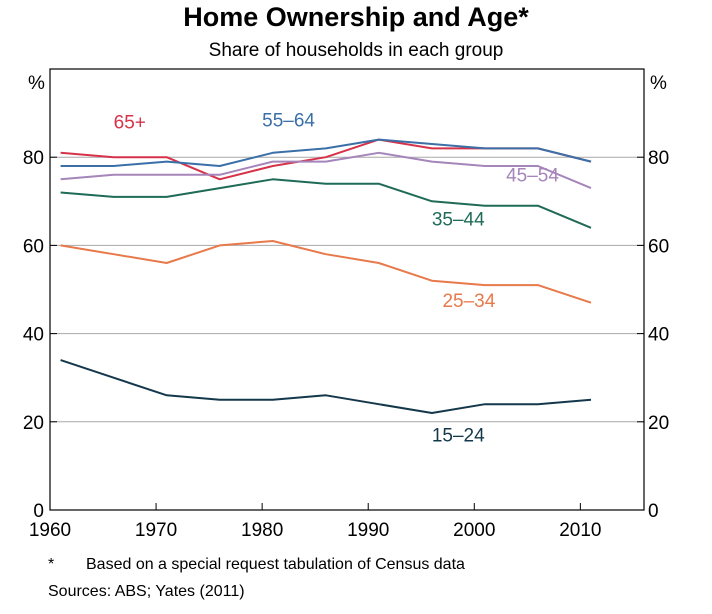  What do you see at coordinates (658, 335) in the screenshot?
I see `y-tick-label-right-40: 40` at bounding box center [658, 335].